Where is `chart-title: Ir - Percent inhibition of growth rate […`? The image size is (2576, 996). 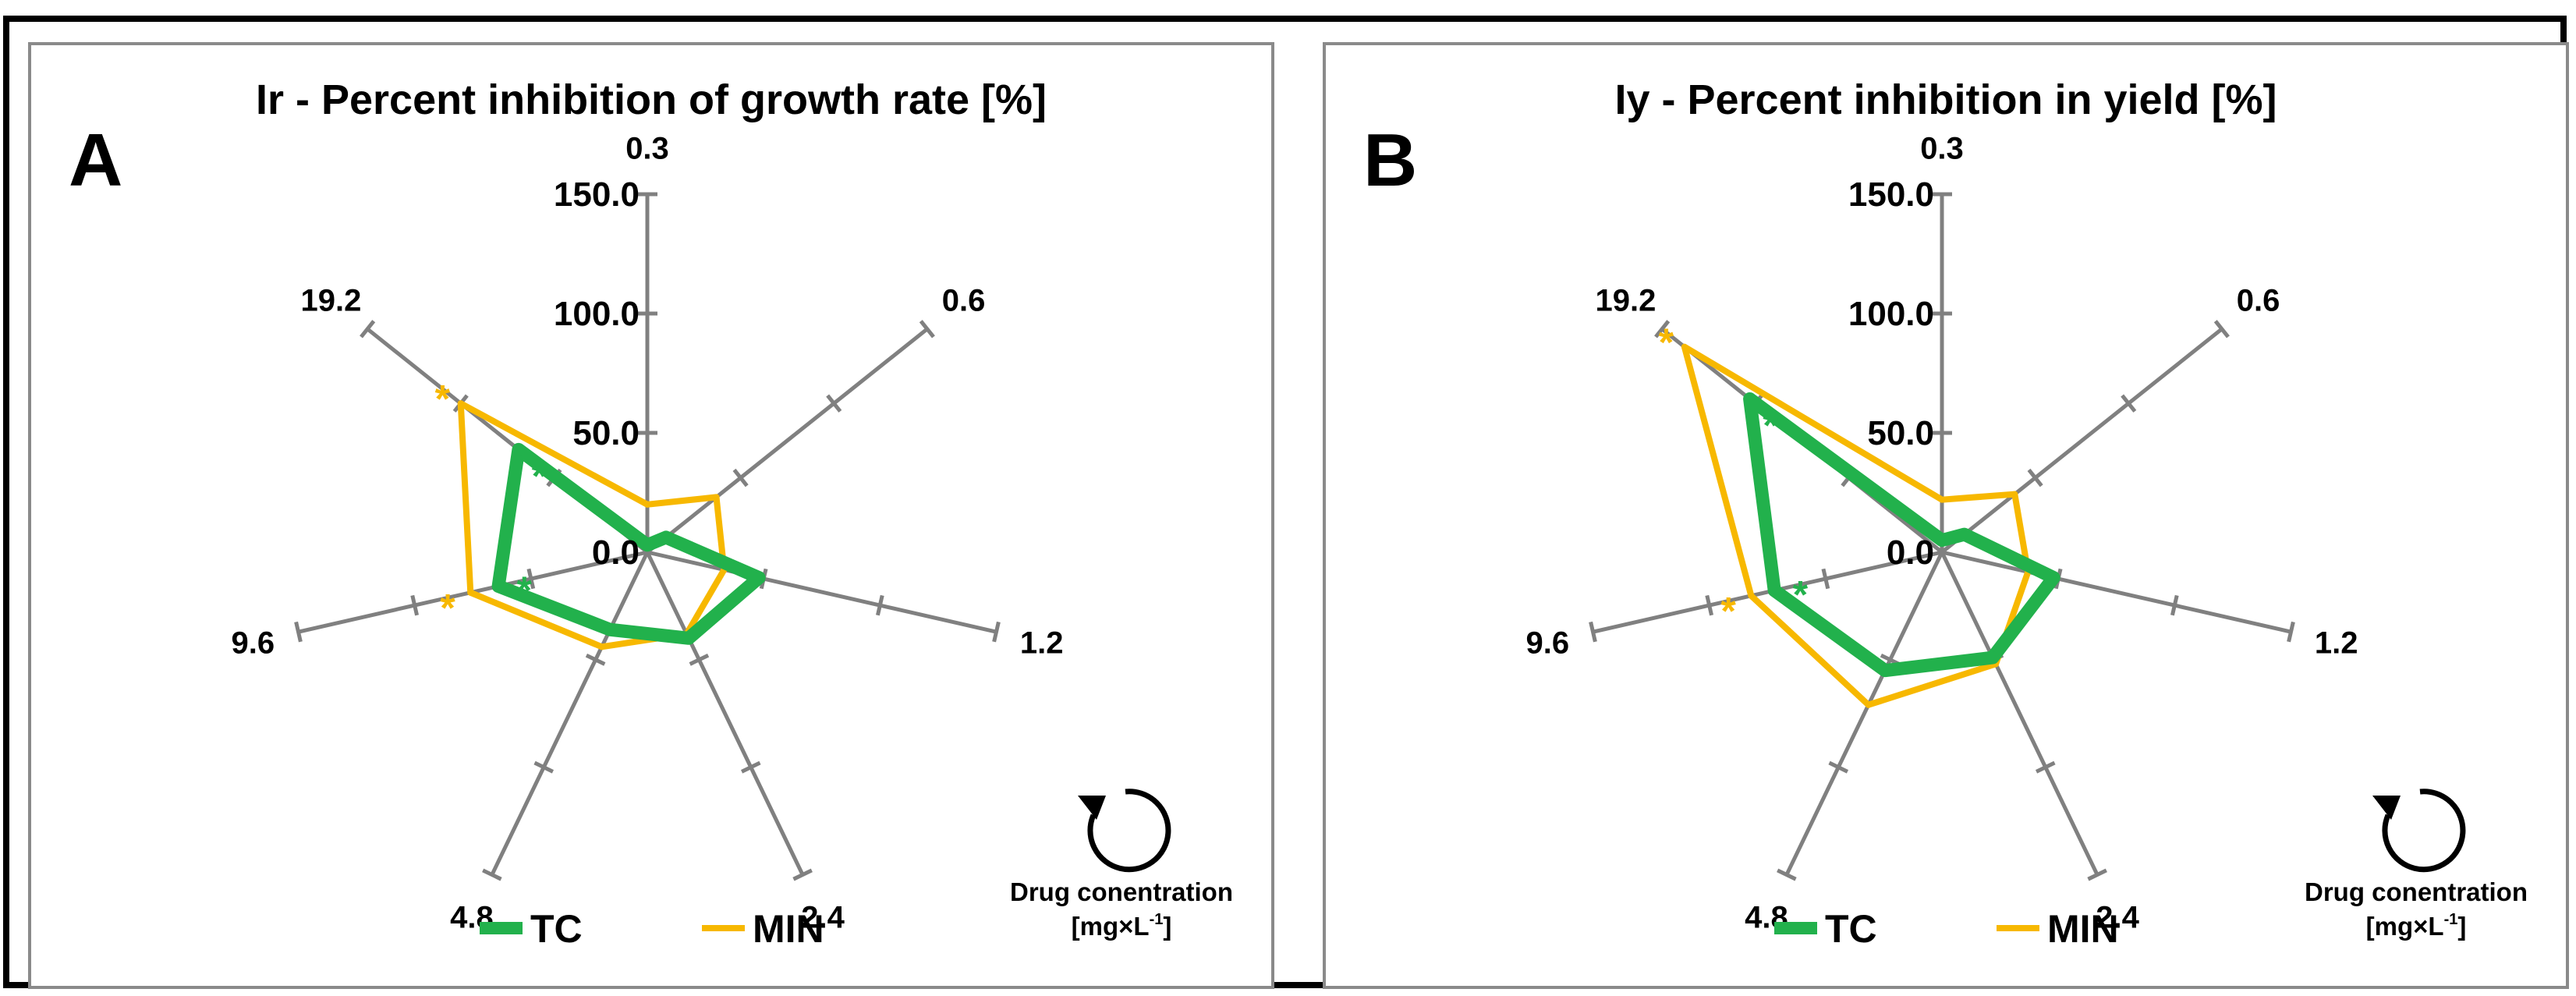 chart-title: Ir - Percent inhibition of growth rate [… is located at coordinates (651, 99).